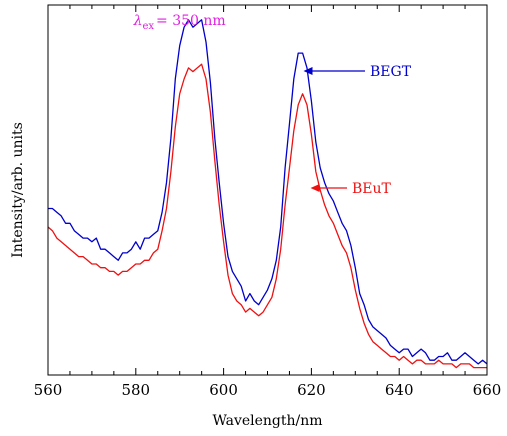  I want to click on x-tick-label: 600, so click(223, 390).